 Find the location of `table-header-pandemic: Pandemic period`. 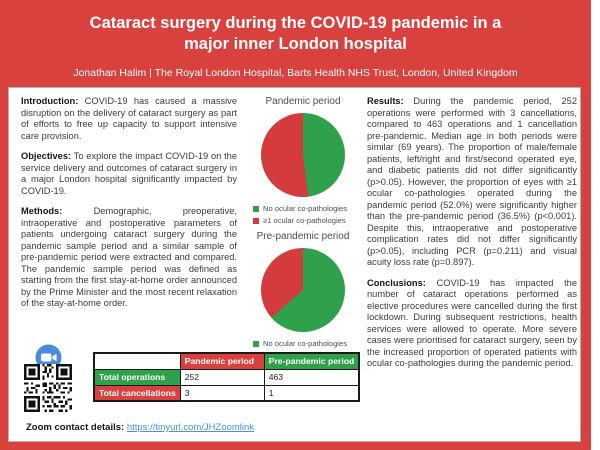

table-header-pandemic: Pandemic period is located at coordinates (222, 361).